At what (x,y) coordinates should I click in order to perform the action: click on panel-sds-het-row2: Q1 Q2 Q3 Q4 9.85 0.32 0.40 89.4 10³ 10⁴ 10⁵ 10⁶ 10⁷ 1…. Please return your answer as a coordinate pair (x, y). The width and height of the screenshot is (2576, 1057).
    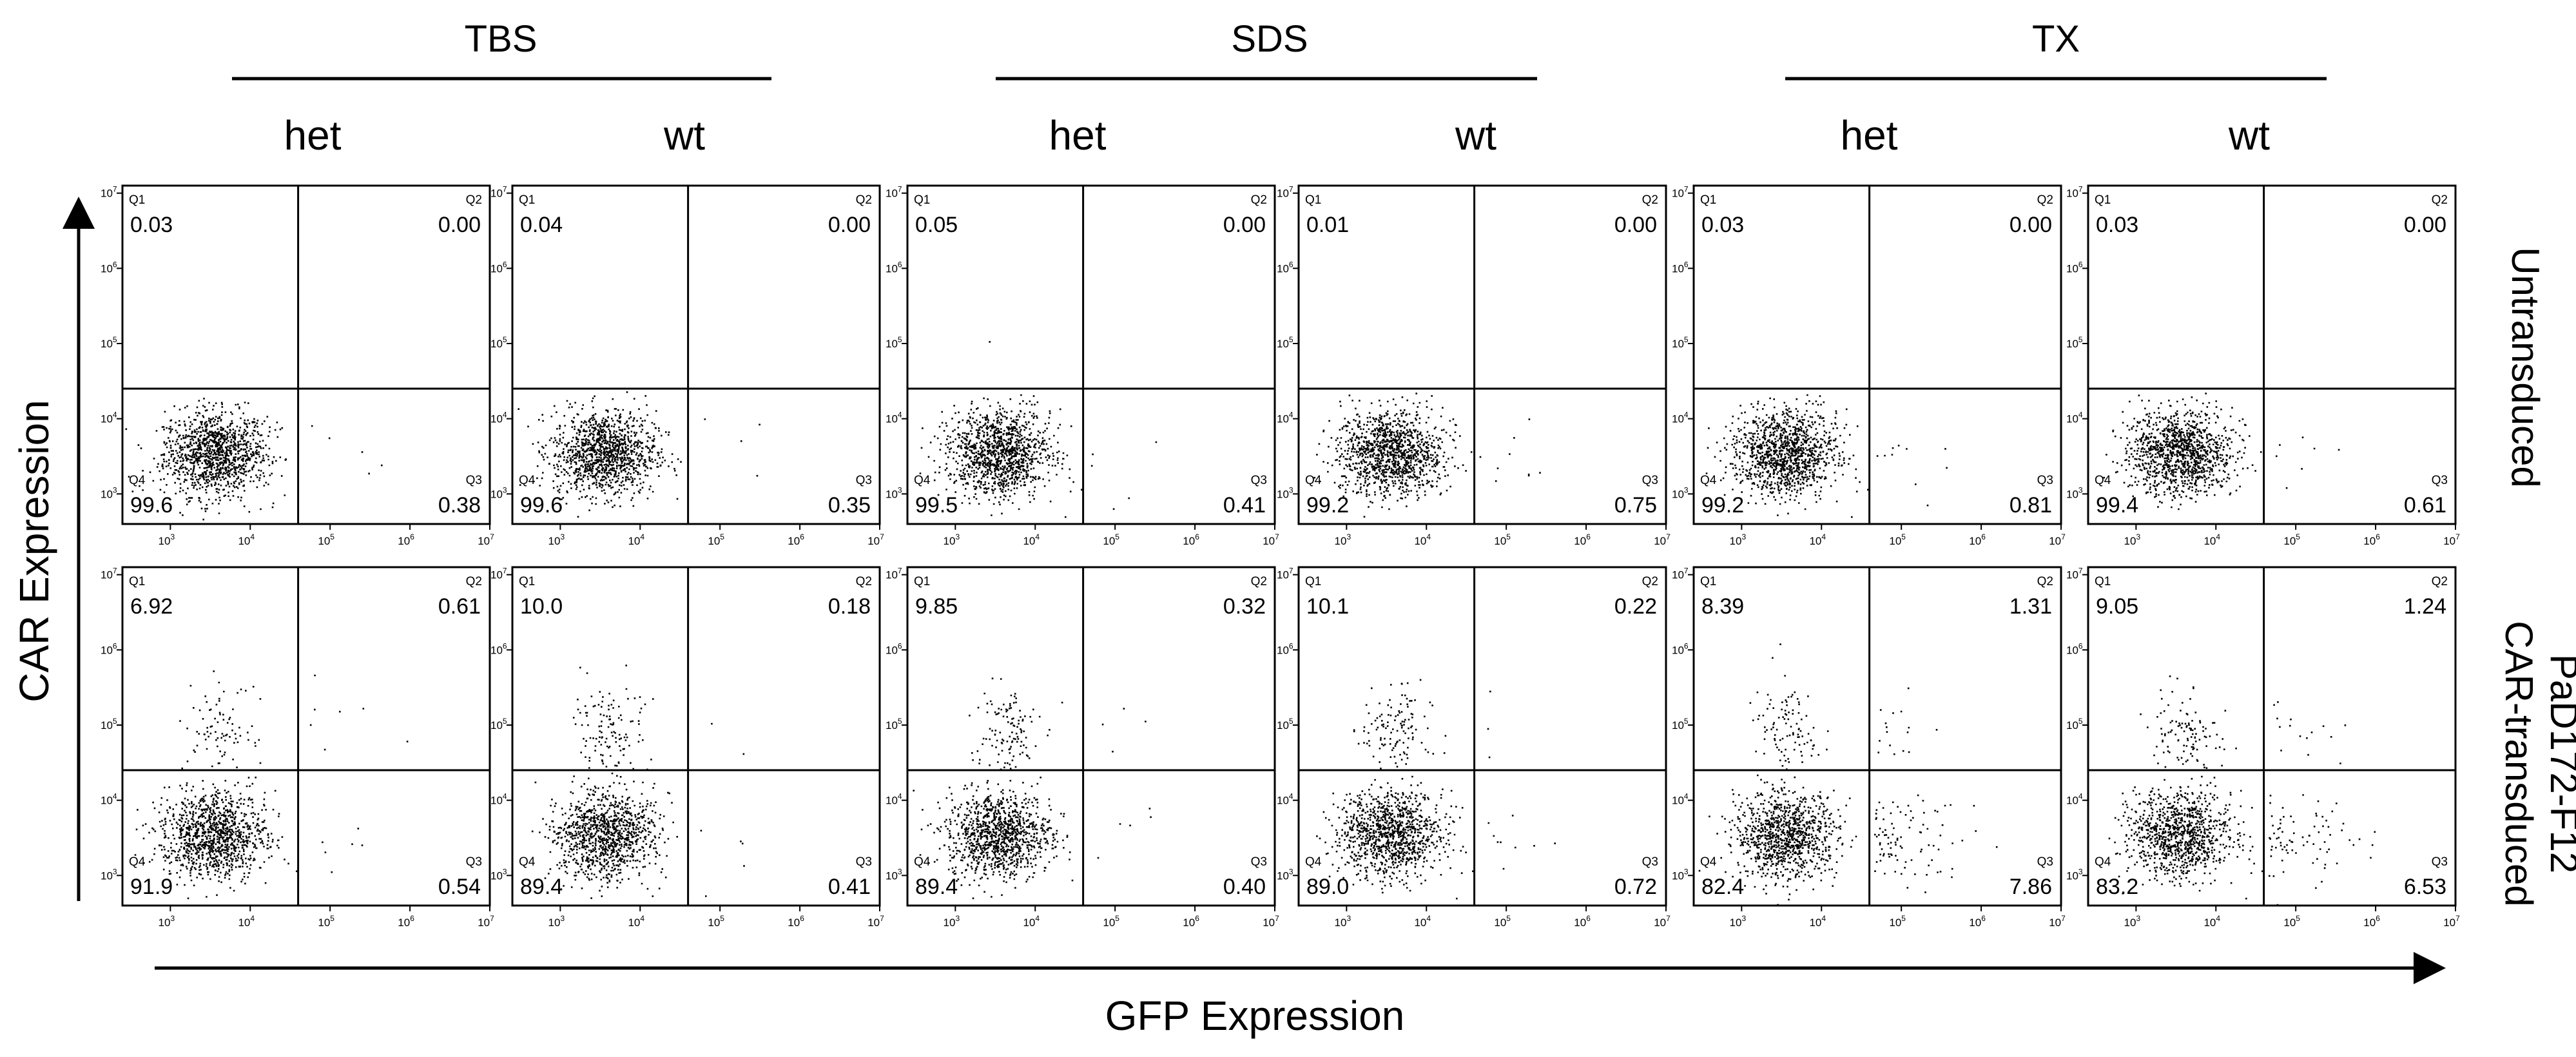
    Looking at the image, I should click on (1082, 748).